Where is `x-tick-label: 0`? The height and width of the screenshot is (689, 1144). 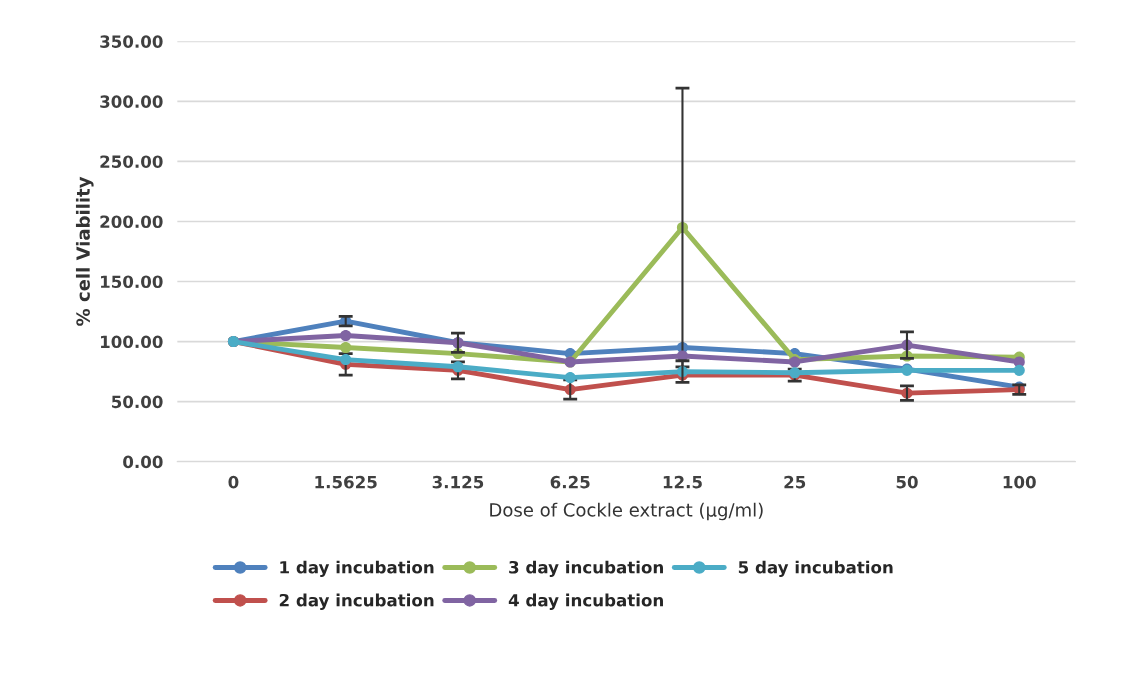
x-tick-label: 0 is located at coordinates (233, 482).